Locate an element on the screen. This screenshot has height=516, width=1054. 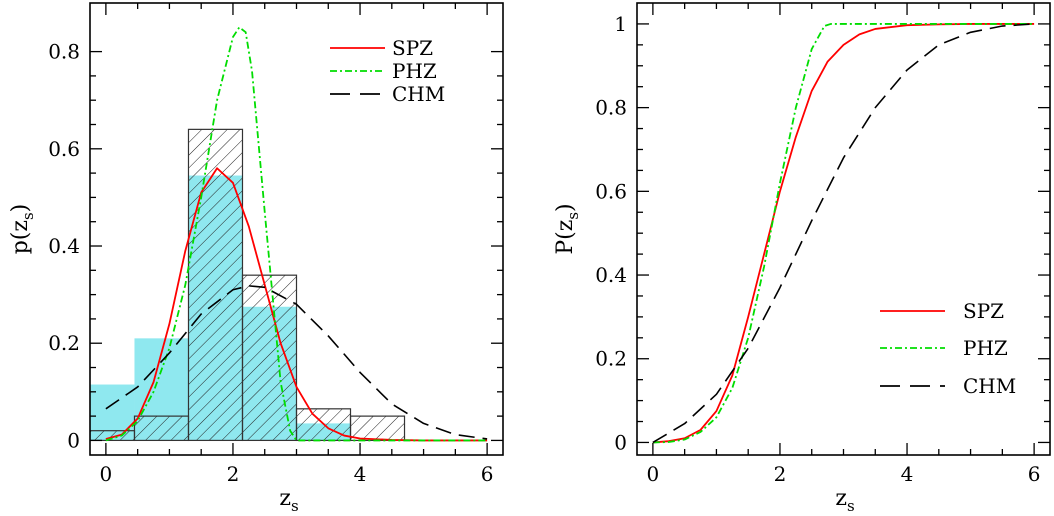
series-chm-line is located at coordinates (296, 362).